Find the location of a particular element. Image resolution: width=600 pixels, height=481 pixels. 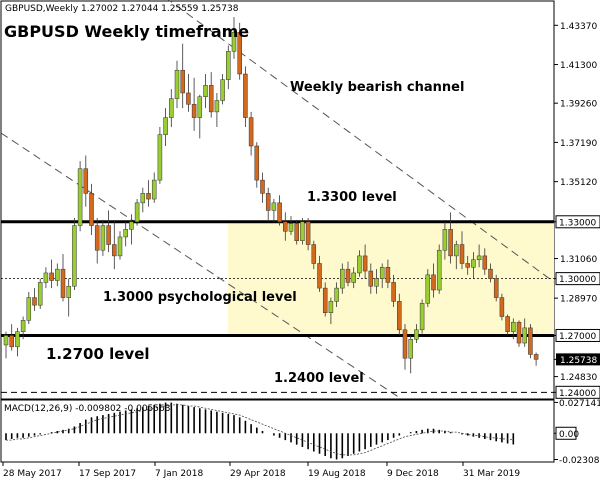

price-tick-label: 1.41300 is located at coordinates (578, 66).